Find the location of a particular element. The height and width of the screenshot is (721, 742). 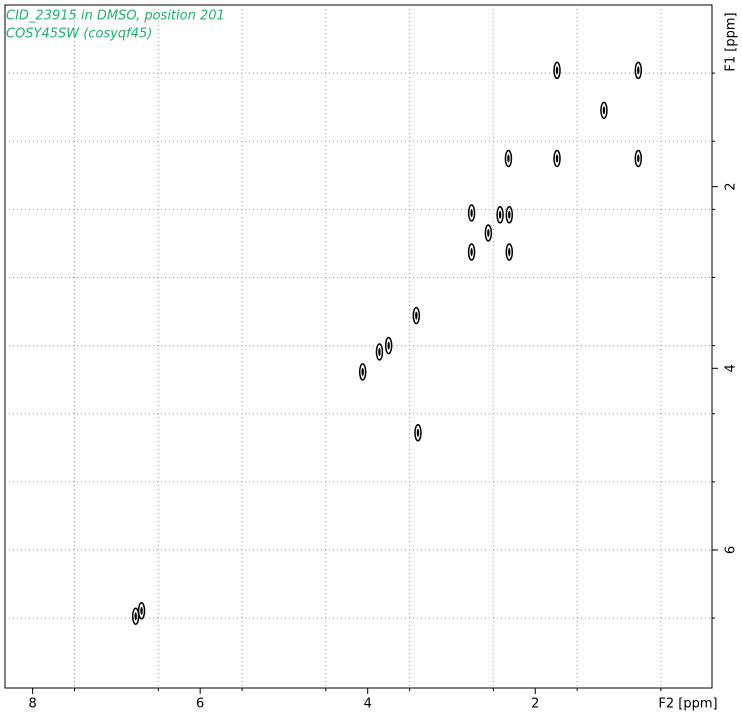

chart-subtitle: COSY45SW (cosyqf45) is located at coordinates (79, 34).